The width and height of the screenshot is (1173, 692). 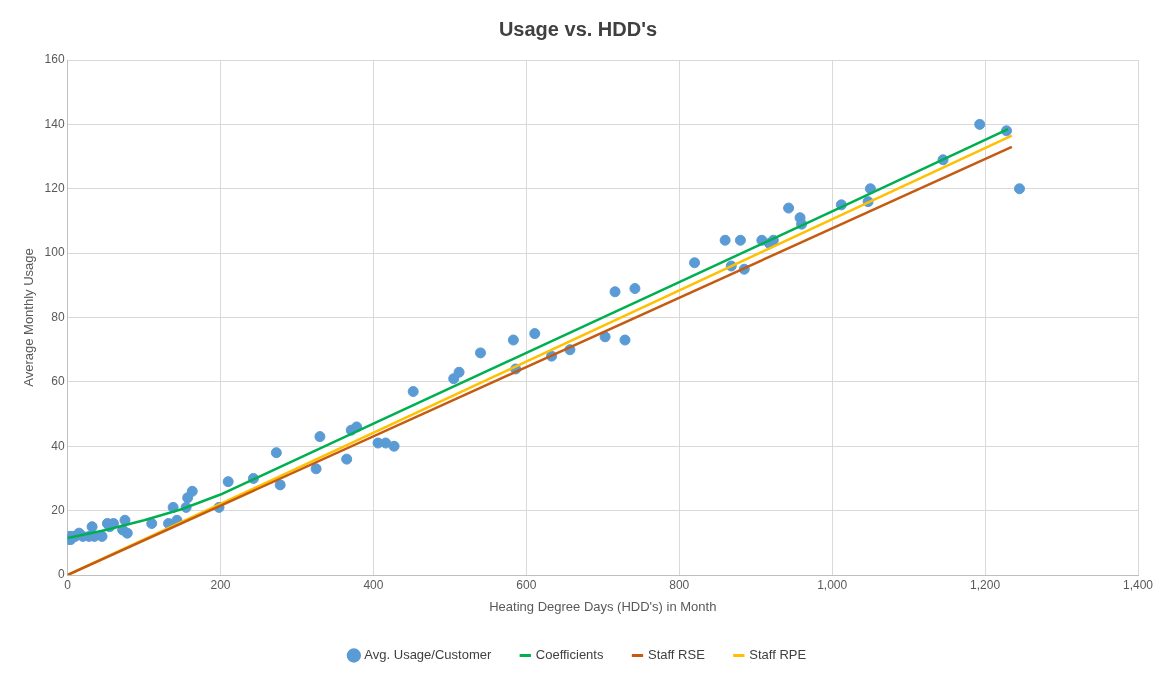 What do you see at coordinates (526, 584) in the screenshot?
I see `x-tick-label: 600` at bounding box center [526, 584].